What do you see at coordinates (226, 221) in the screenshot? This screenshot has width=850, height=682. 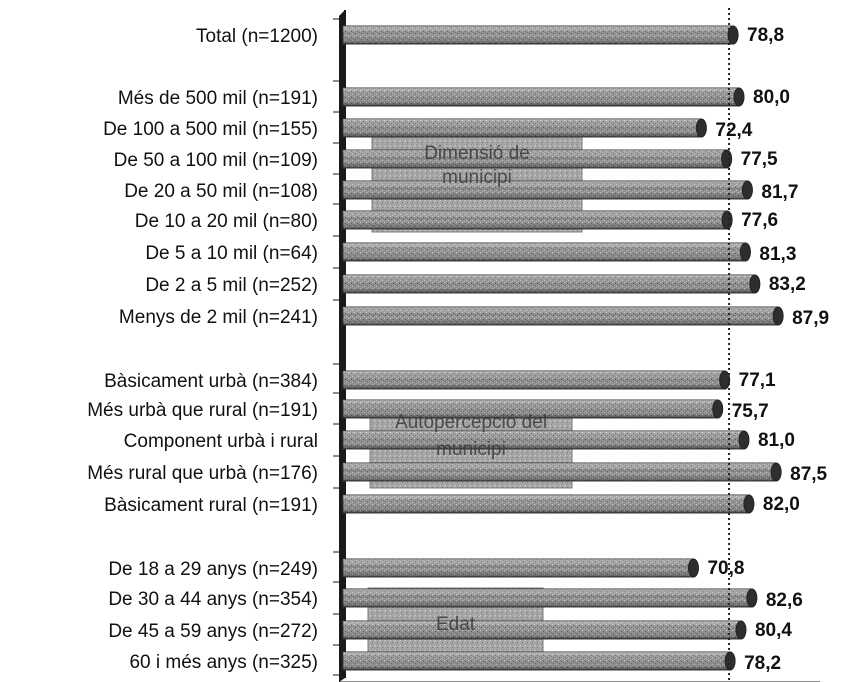 I see `category-label: De 10 a 20 mil (n=80)` at bounding box center [226, 221].